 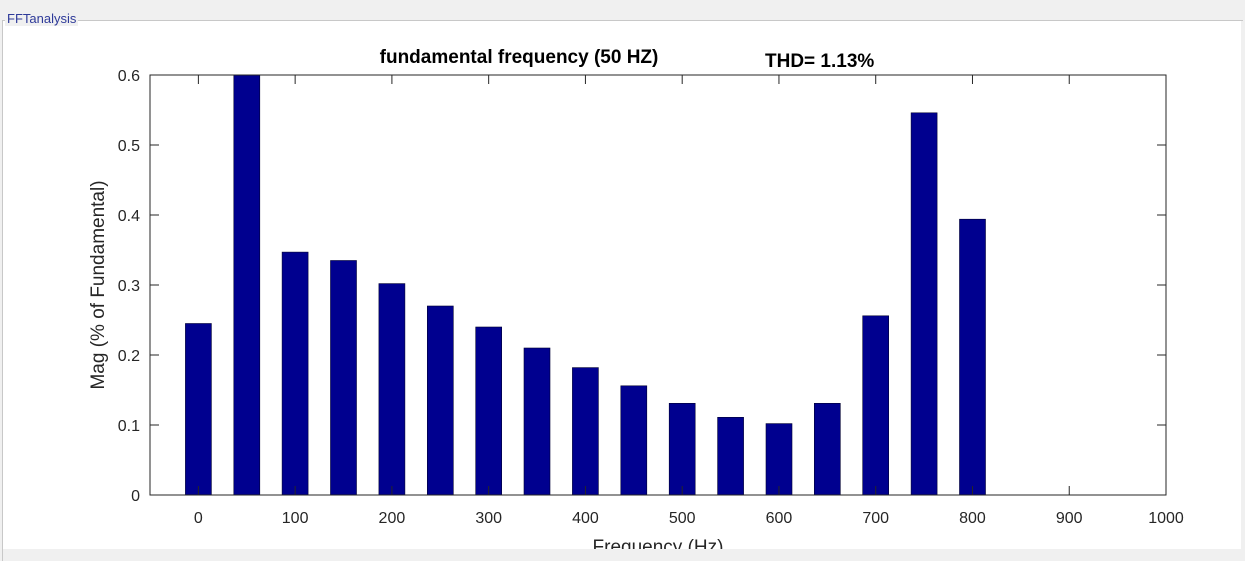 I want to click on y-tick-label: 0.2, so click(x=129, y=356).